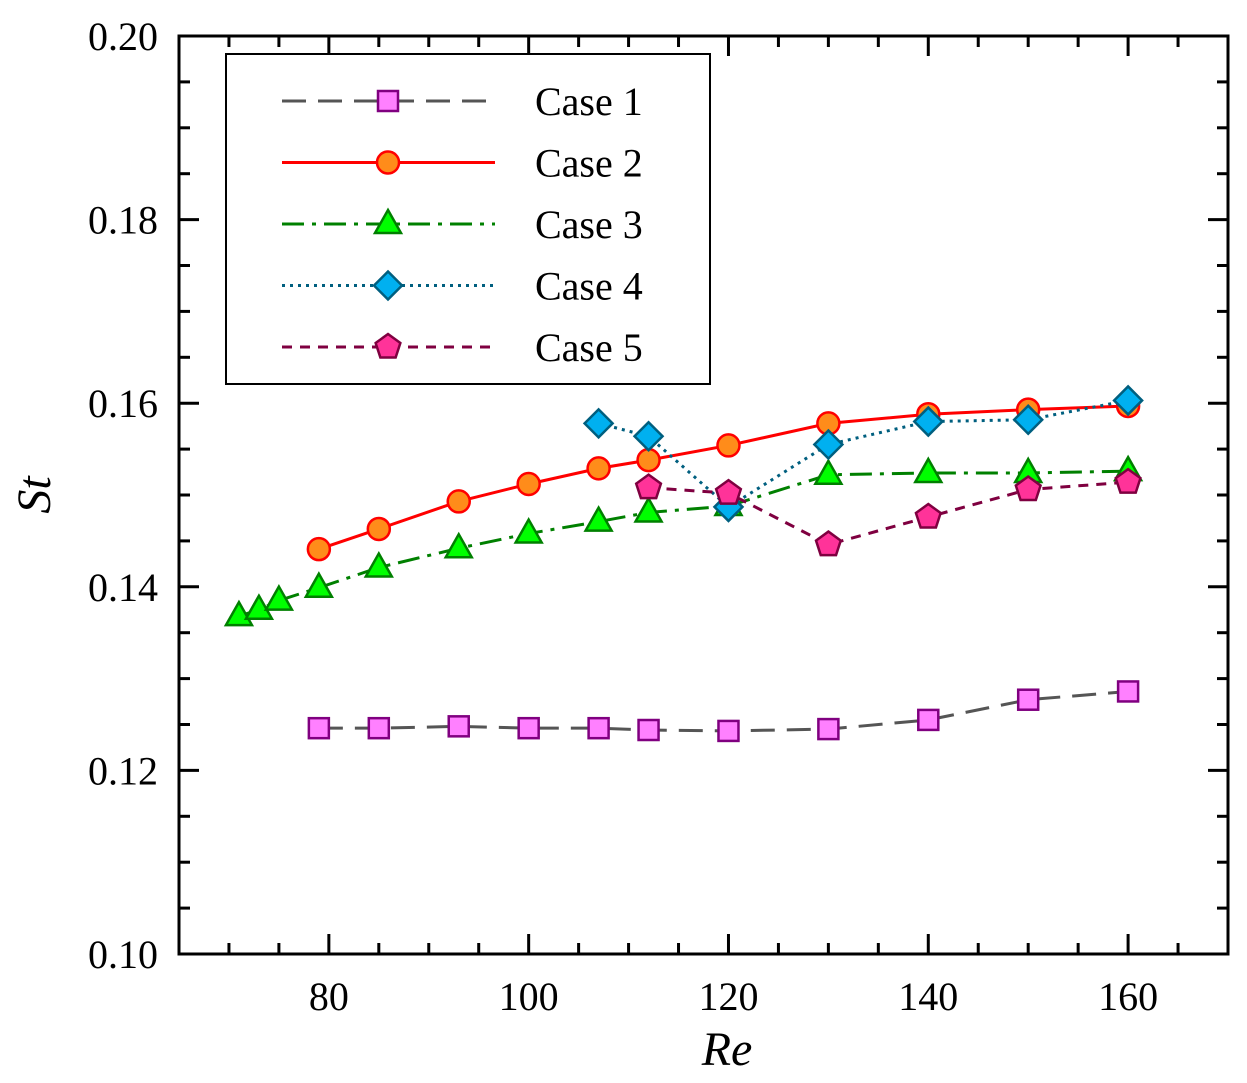 This screenshot has height=1083, width=1247. I want to click on legend-label: Case 5, so click(589, 347).